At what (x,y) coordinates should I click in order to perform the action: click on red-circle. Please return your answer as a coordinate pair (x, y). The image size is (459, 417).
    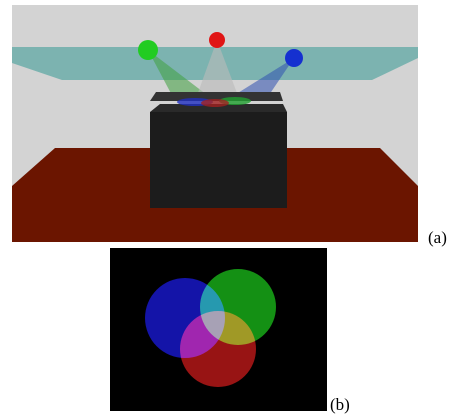
    Looking at the image, I should click on (218, 349).